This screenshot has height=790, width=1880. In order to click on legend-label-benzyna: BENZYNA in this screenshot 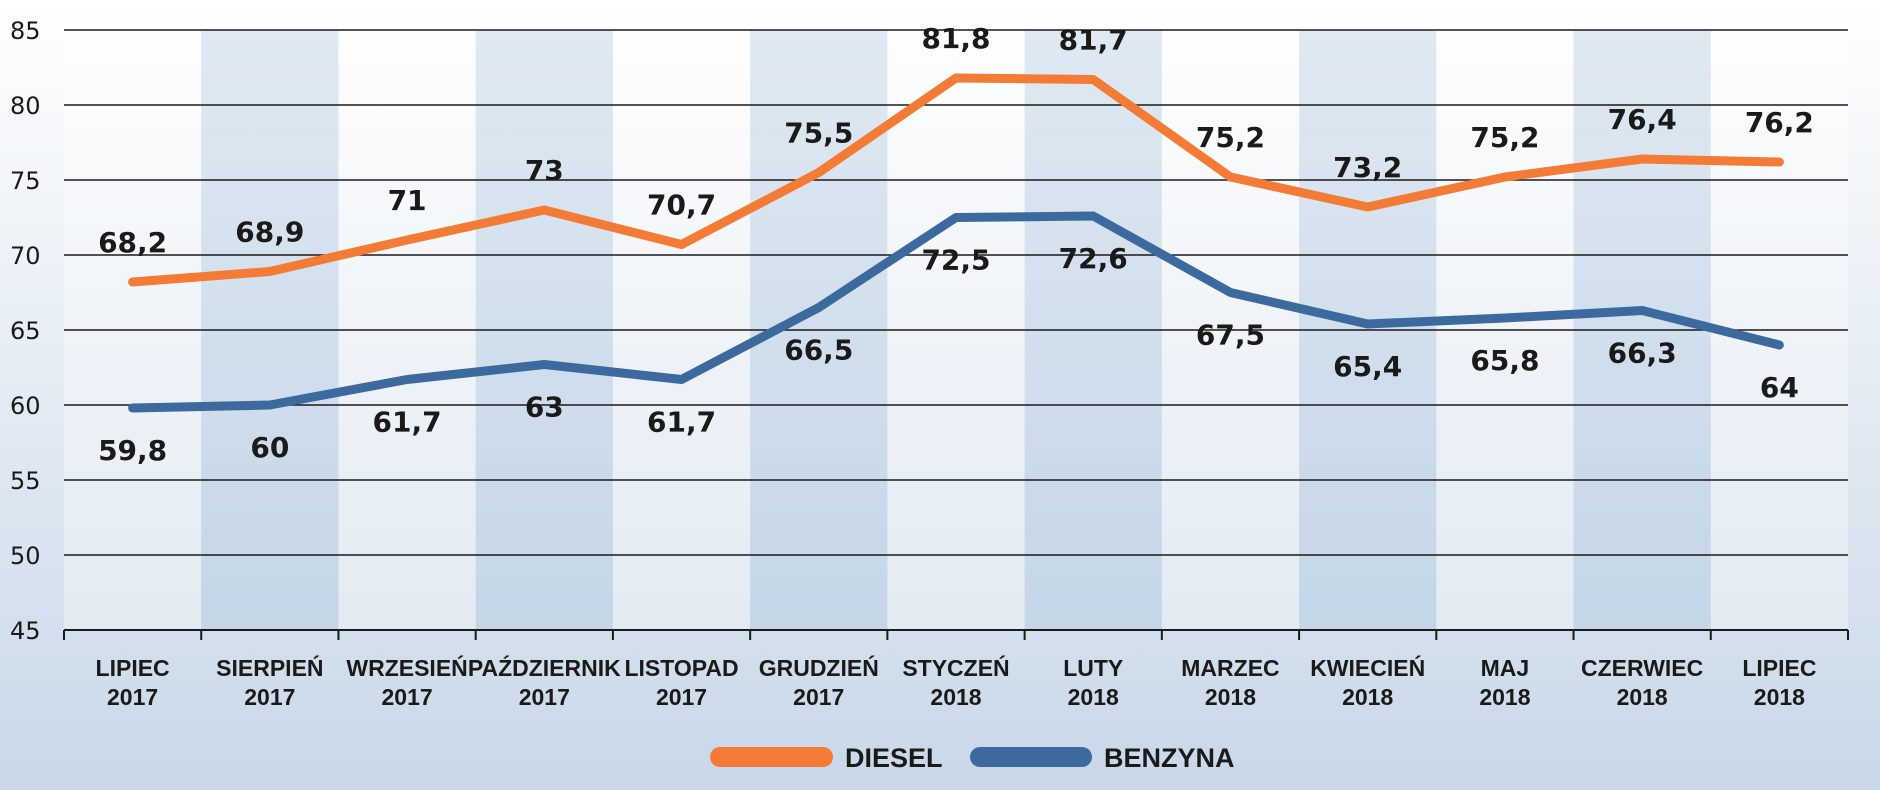, I will do `click(1169, 758)`.